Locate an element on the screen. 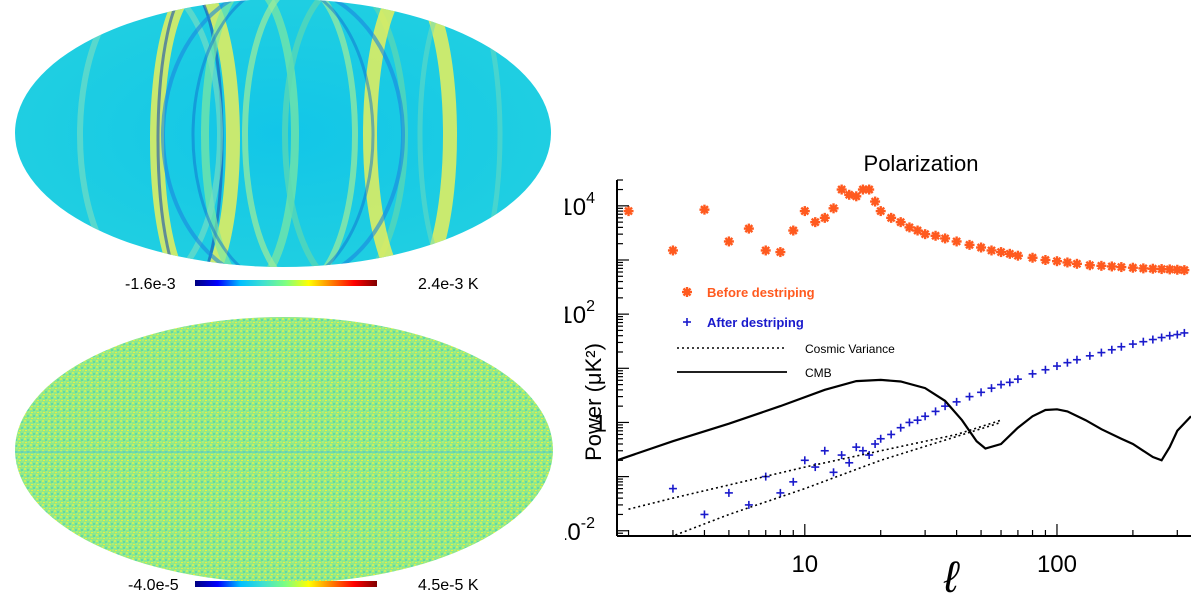 Image resolution: width=1191 pixels, height=603 pixels. cmb-curve is located at coordinates (904, 420).